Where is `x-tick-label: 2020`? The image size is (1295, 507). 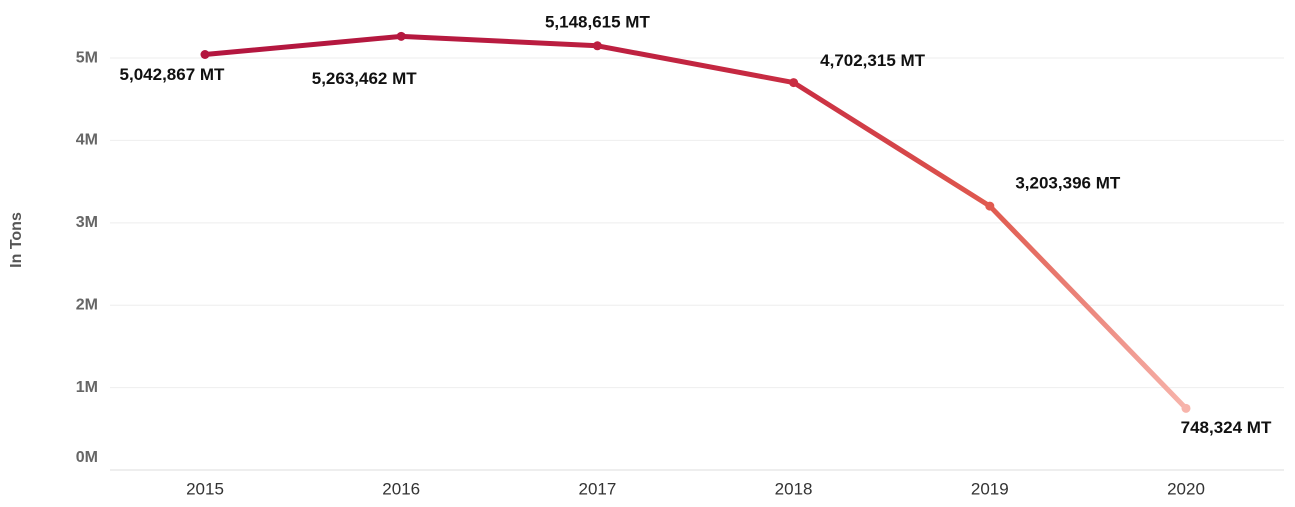 x-tick-label: 2020 is located at coordinates (1186, 488).